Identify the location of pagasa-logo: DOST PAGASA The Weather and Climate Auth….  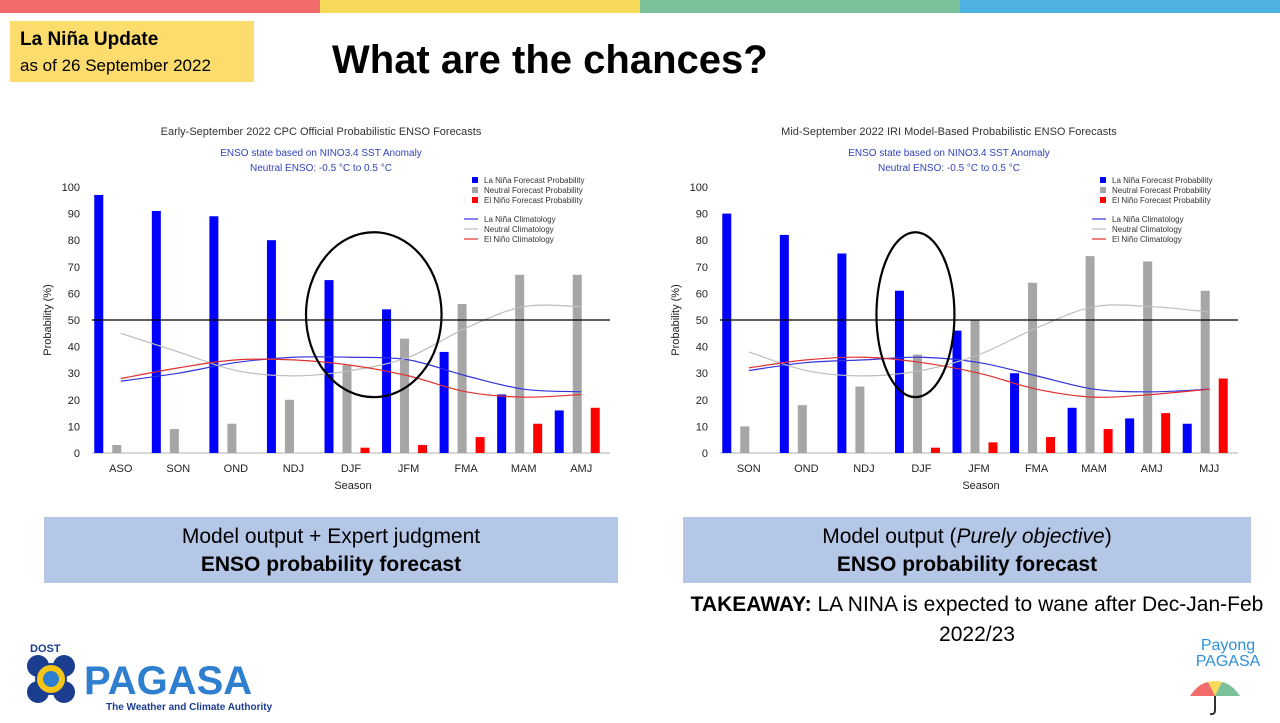
(164, 678).